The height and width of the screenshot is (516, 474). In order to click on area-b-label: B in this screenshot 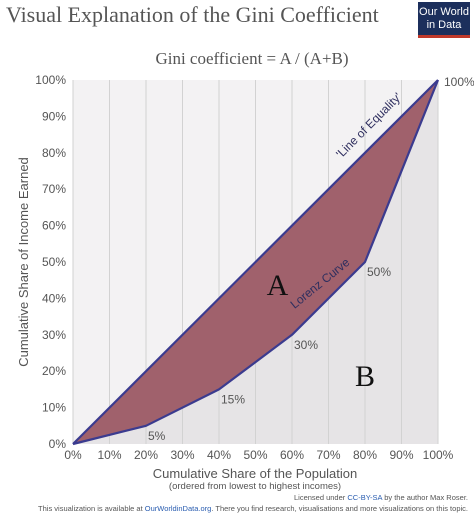, I will do `click(365, 376)`.